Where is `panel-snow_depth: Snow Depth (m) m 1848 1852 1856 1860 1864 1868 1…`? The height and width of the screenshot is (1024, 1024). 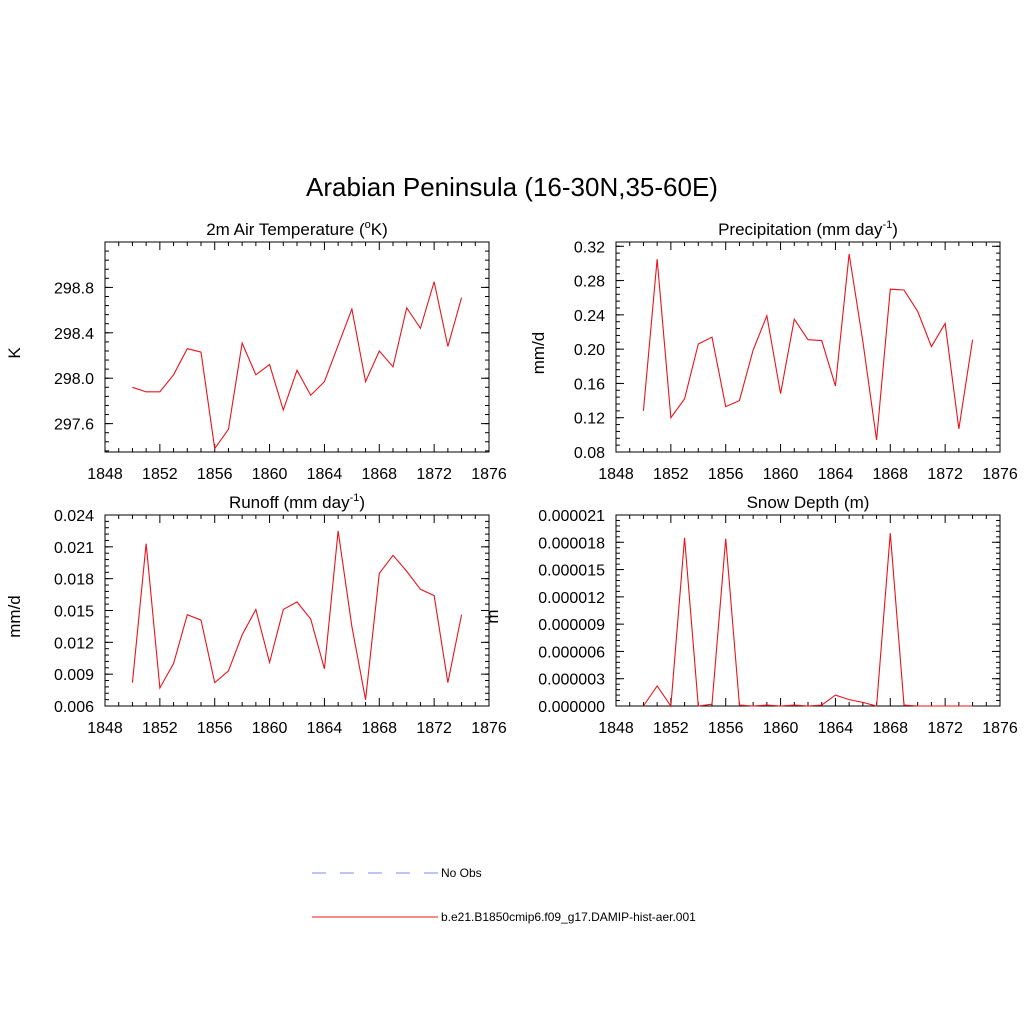
panel-snow_depth: Snow Depth (m) m 1848 1852 1856 1860 1864 1868 1… is located at coordinates (750, 615).